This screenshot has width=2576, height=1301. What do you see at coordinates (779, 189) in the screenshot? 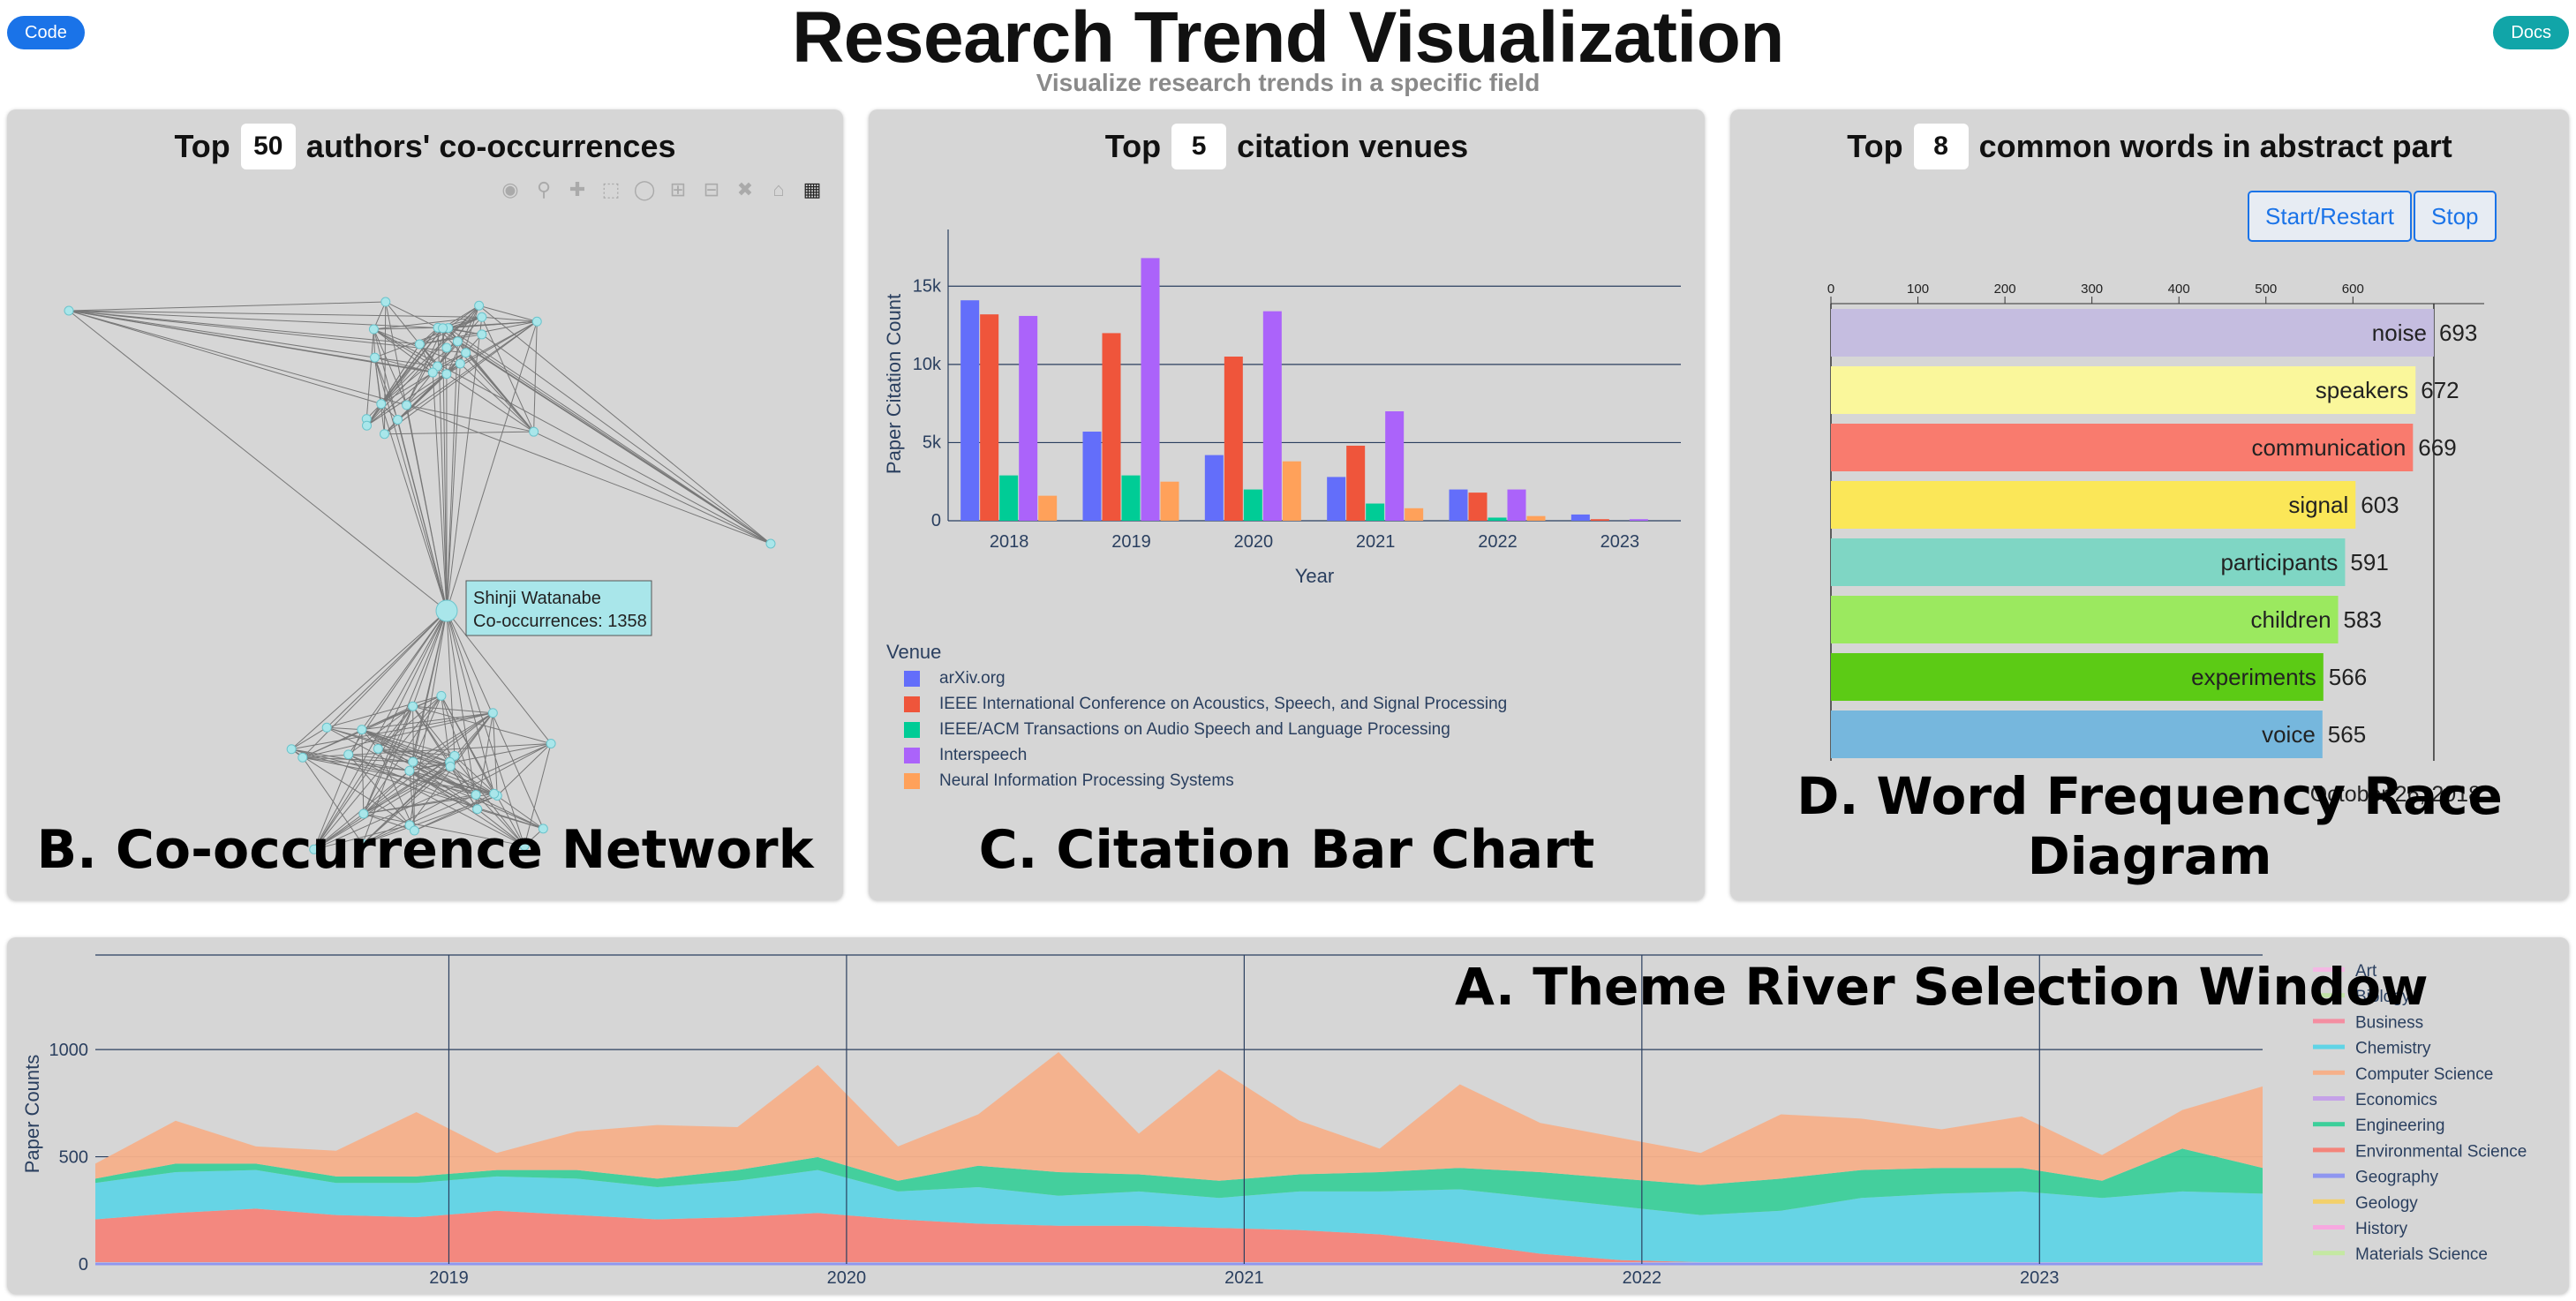
I see `reset-axes-icon: ⌂` at bounding box center [779, 189].